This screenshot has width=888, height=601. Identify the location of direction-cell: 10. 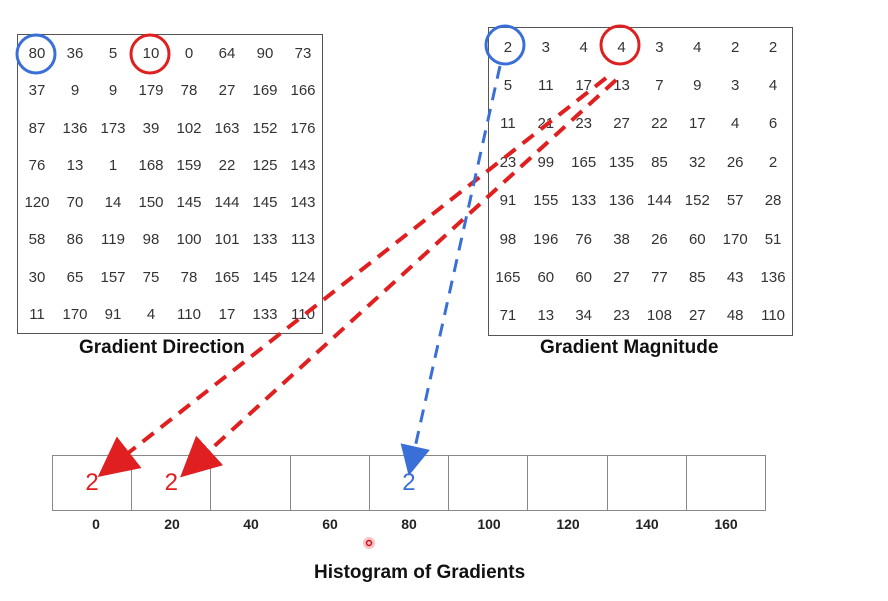
(151, 54).